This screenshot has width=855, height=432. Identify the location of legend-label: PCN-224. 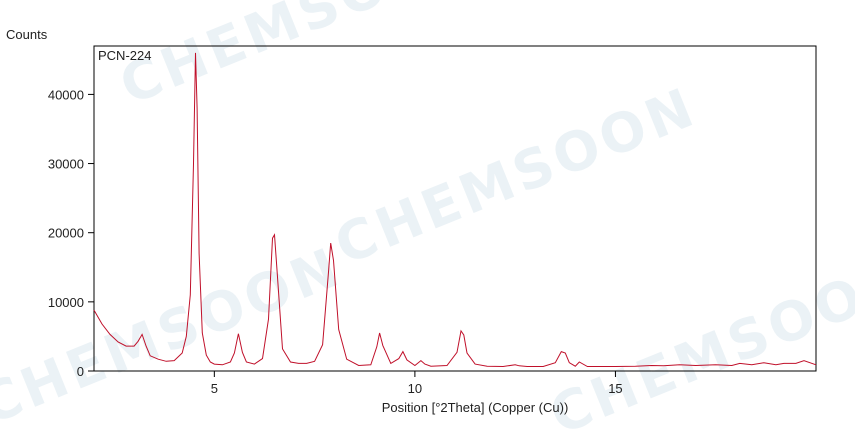
(124, 55).